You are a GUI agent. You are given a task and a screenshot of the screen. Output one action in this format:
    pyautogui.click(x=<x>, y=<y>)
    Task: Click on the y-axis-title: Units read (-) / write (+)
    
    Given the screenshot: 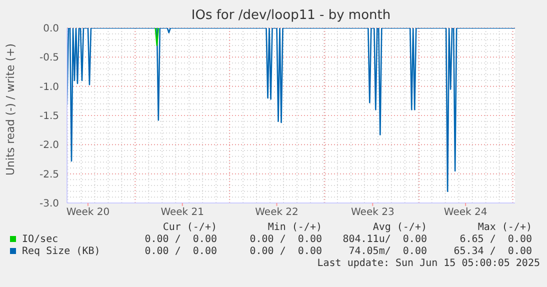 What is the action you would take?
    pyautogui.click(x=10, y=109)
    